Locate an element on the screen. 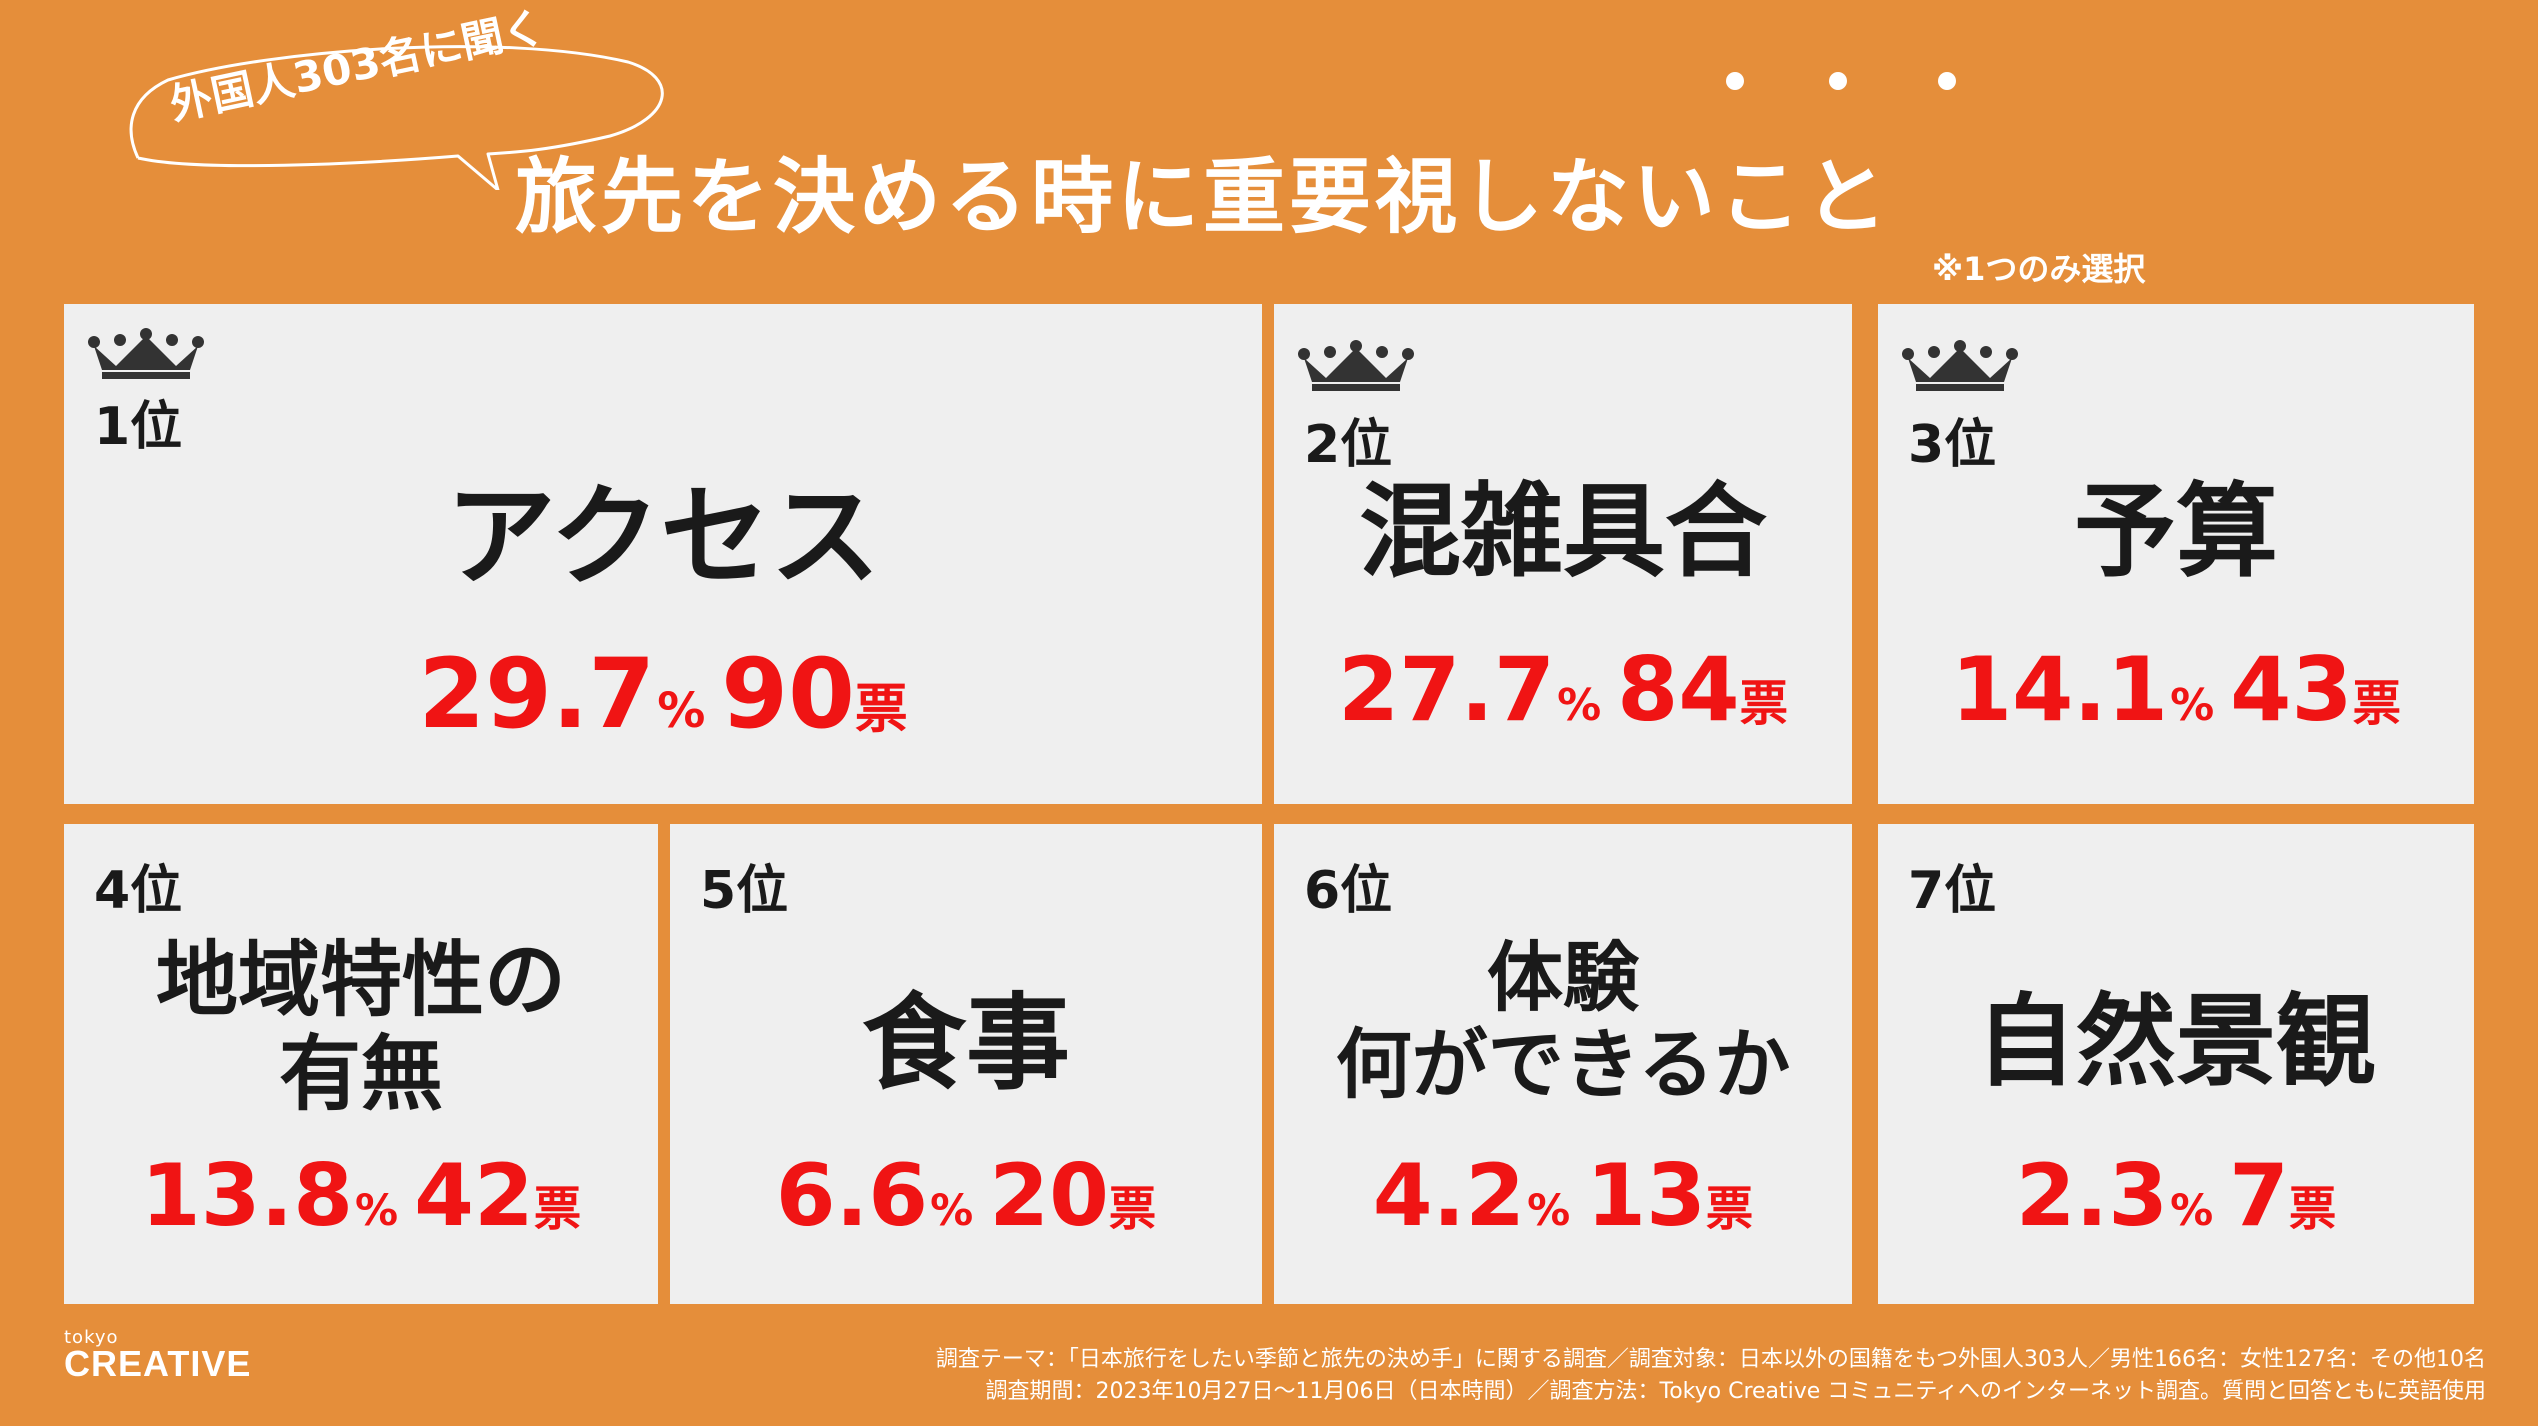 The height and width of the screenshot is (1426, 2538). rank-card-4: 4位 地域特性の 有無 13.8% 42票 is located at coordinates (361, 1064).